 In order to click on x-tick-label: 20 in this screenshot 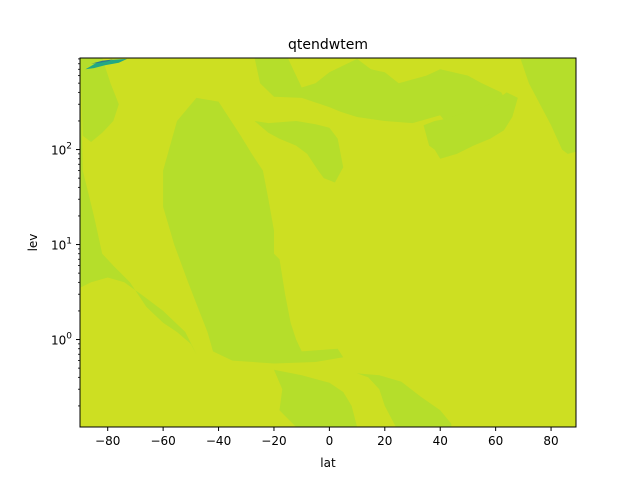, I will do `click(384, 441)`.